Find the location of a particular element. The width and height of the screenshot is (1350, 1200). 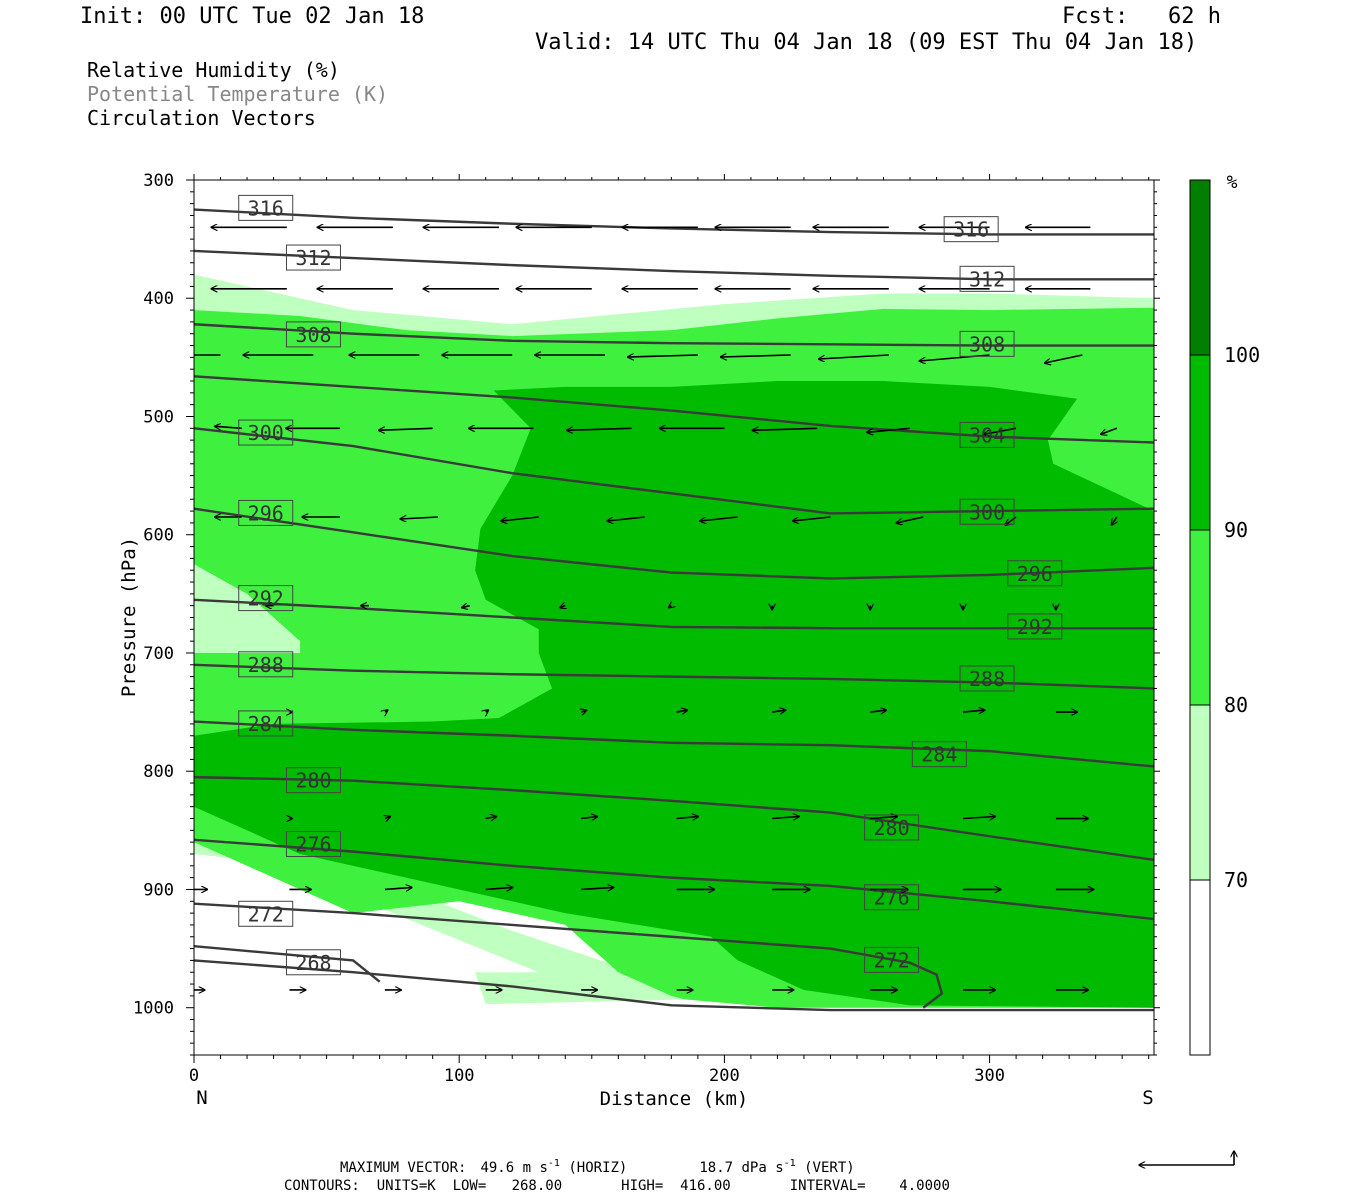

north-end-label: N is located at coordinates (201, 1098).